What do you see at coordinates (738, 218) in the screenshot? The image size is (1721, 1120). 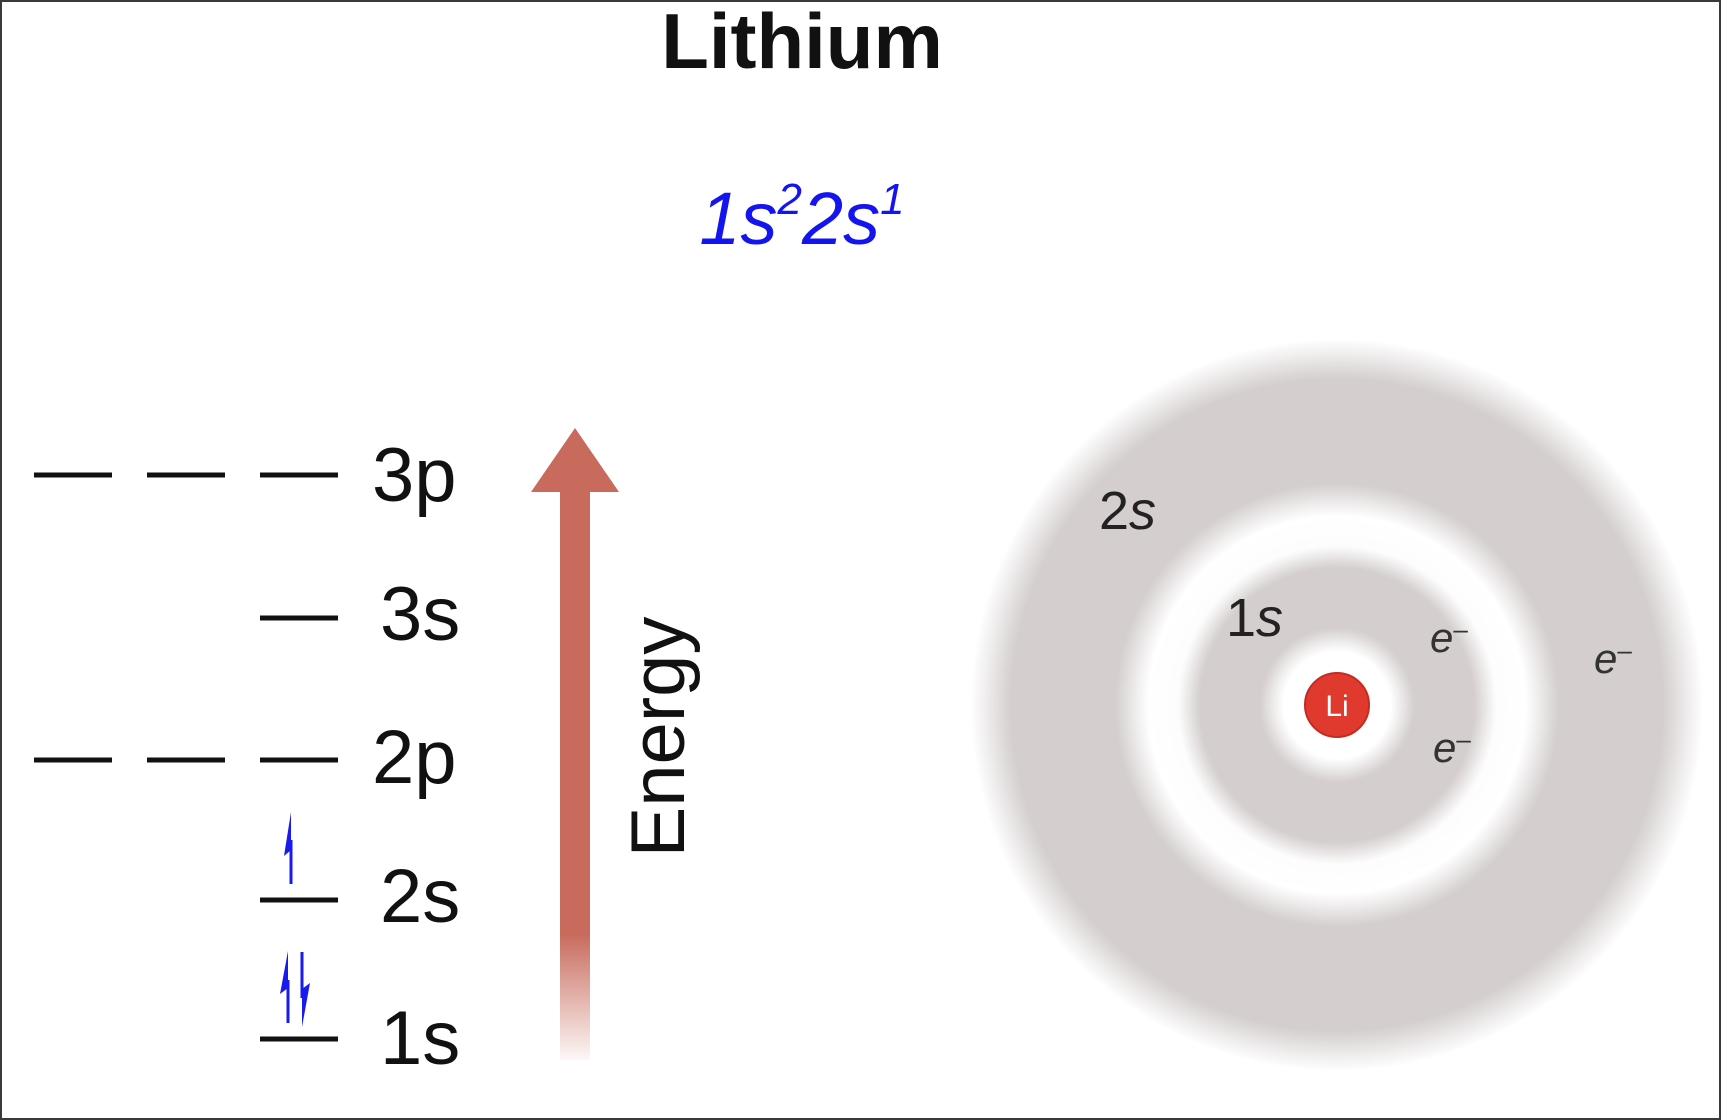 I see `config-term-1-orbital: 1s` at bounding box center [738, 218].